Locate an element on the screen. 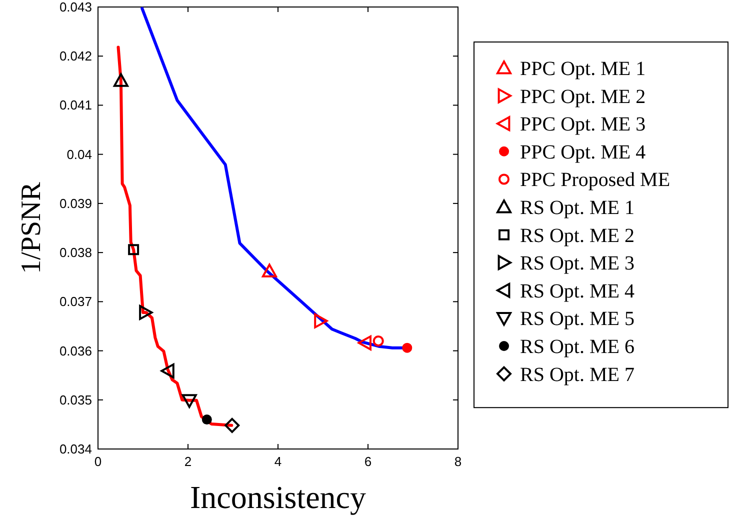  y-tick-label: 0.035 is located at coordinates (75, 400).